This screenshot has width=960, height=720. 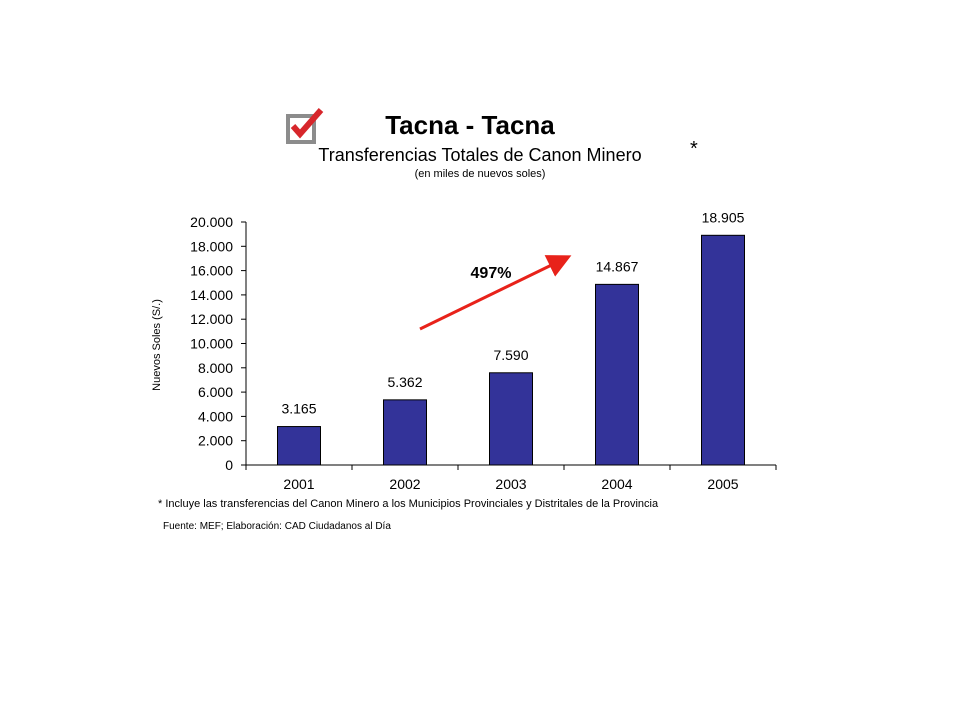 I want to click on data-label-2002: 5.362, so click(x=404, y=382).